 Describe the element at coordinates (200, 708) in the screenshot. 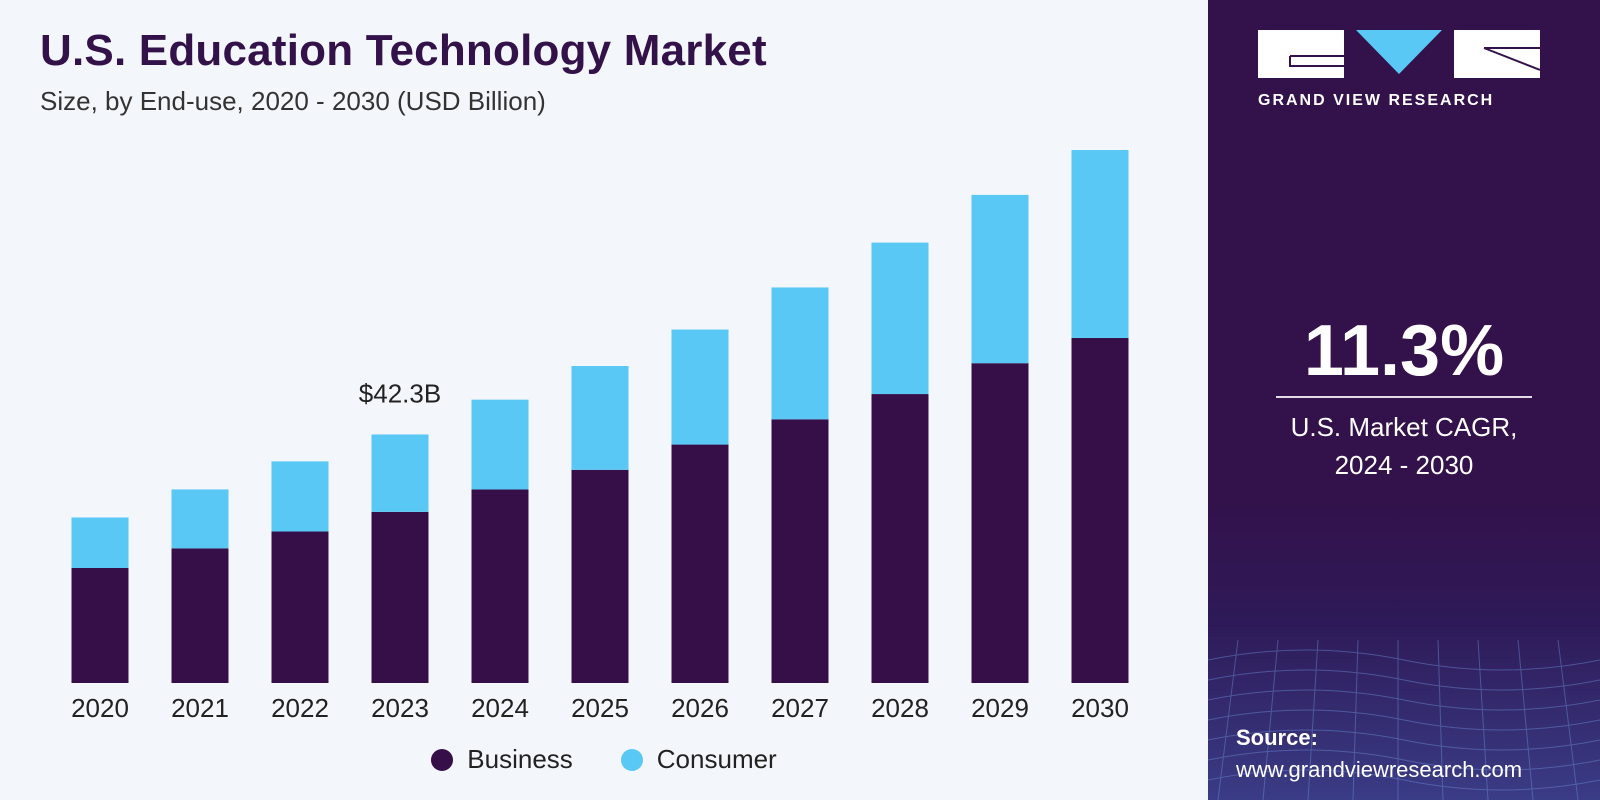

I see `x-tick-label-2021: 2021` at that location.